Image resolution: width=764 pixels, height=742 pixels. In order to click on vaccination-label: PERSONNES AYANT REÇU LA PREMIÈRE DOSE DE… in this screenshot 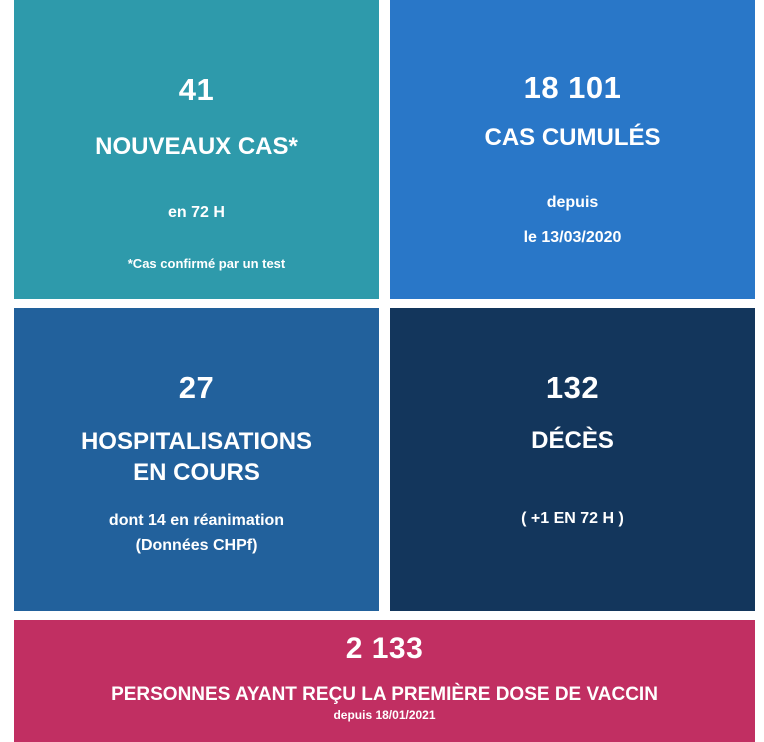, I will do `click(384, 694)`.